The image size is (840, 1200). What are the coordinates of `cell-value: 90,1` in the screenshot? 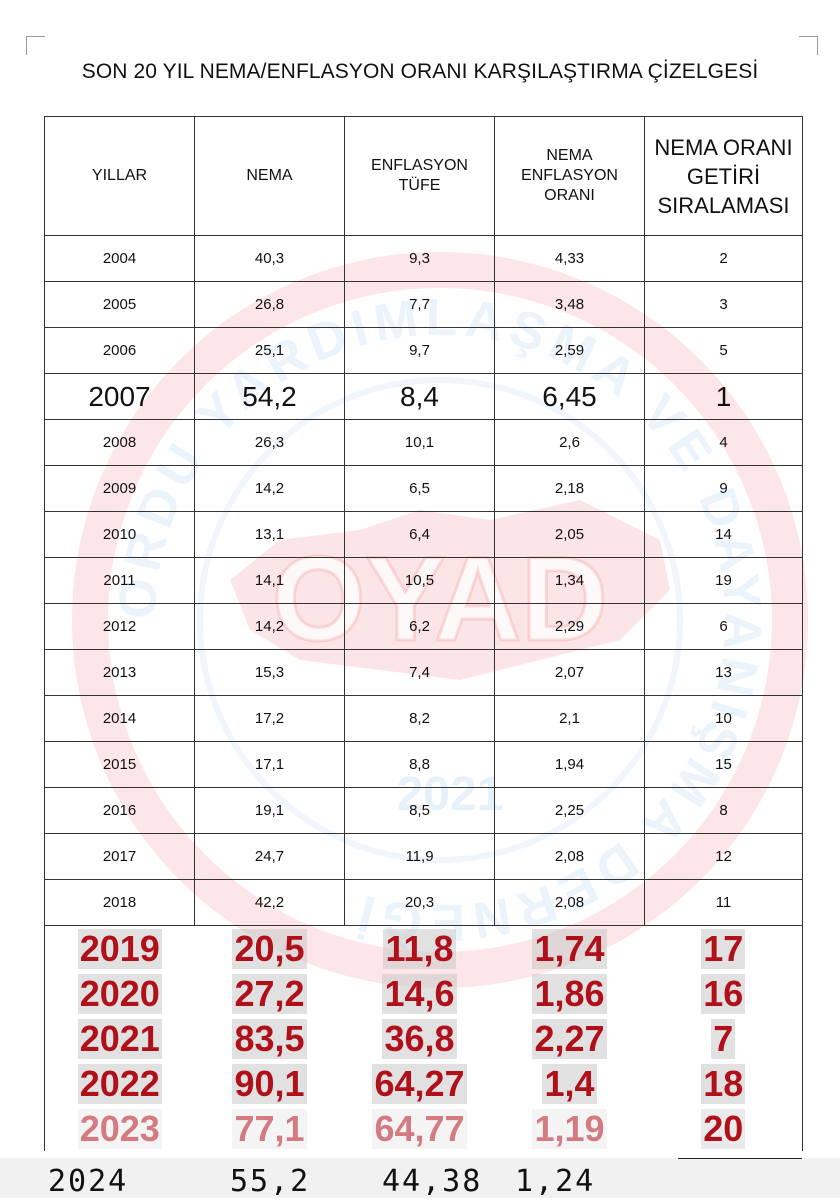 It's located at (269, 1083).